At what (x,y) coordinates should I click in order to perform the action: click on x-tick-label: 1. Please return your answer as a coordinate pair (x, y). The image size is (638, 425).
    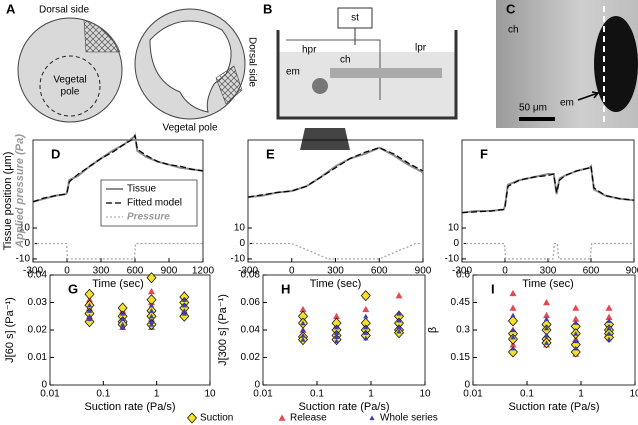
    Looking at the image, I should click on (157, 394).